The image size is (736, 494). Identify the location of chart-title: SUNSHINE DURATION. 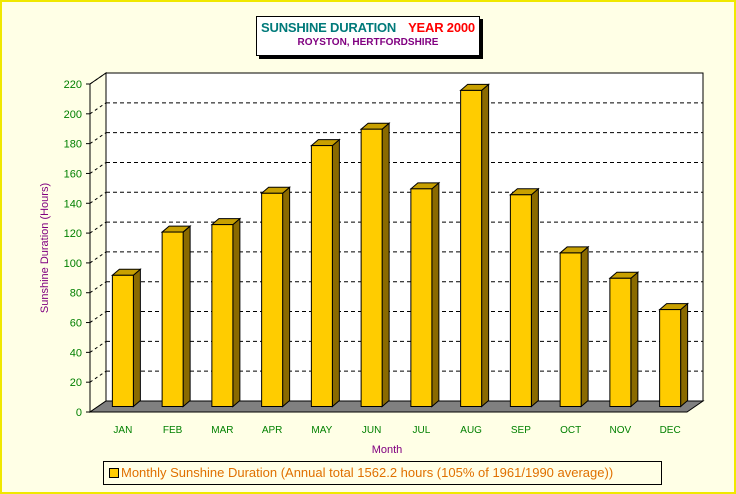
(329, 27).